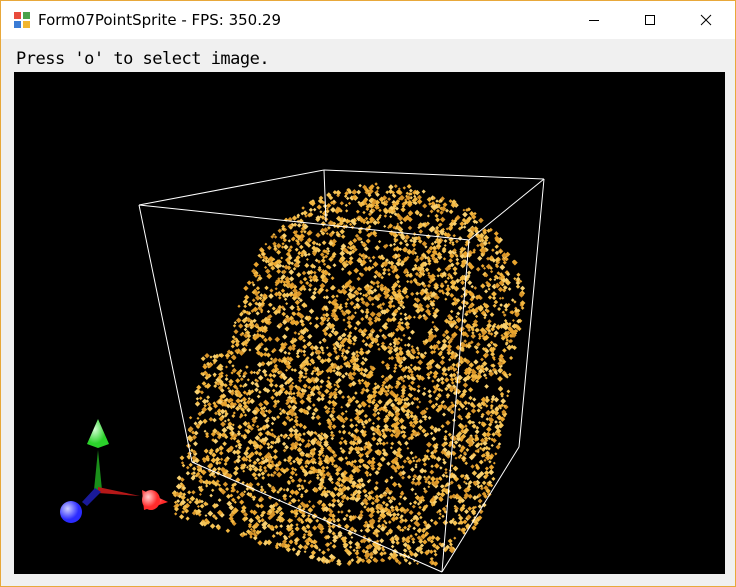  What do you see at coordinates (368, 20) in the screenshot?
I see `title-bar: Form07PointSprite - FPS: 350.29` at bounding box center [368, 20].